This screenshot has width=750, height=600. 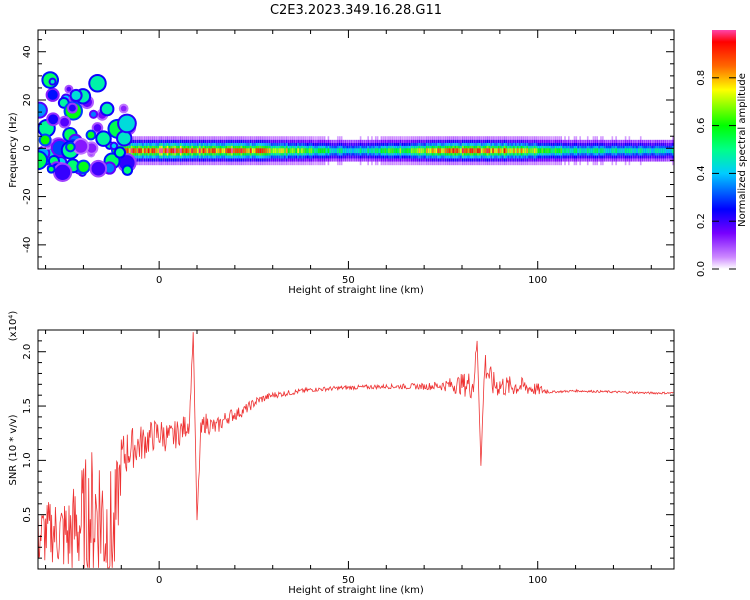 What do you see at coordinates (356, 590) in the screenshot?
I see `snr-x-label: Height of straight line (km)` at bounding box center [356, 590].